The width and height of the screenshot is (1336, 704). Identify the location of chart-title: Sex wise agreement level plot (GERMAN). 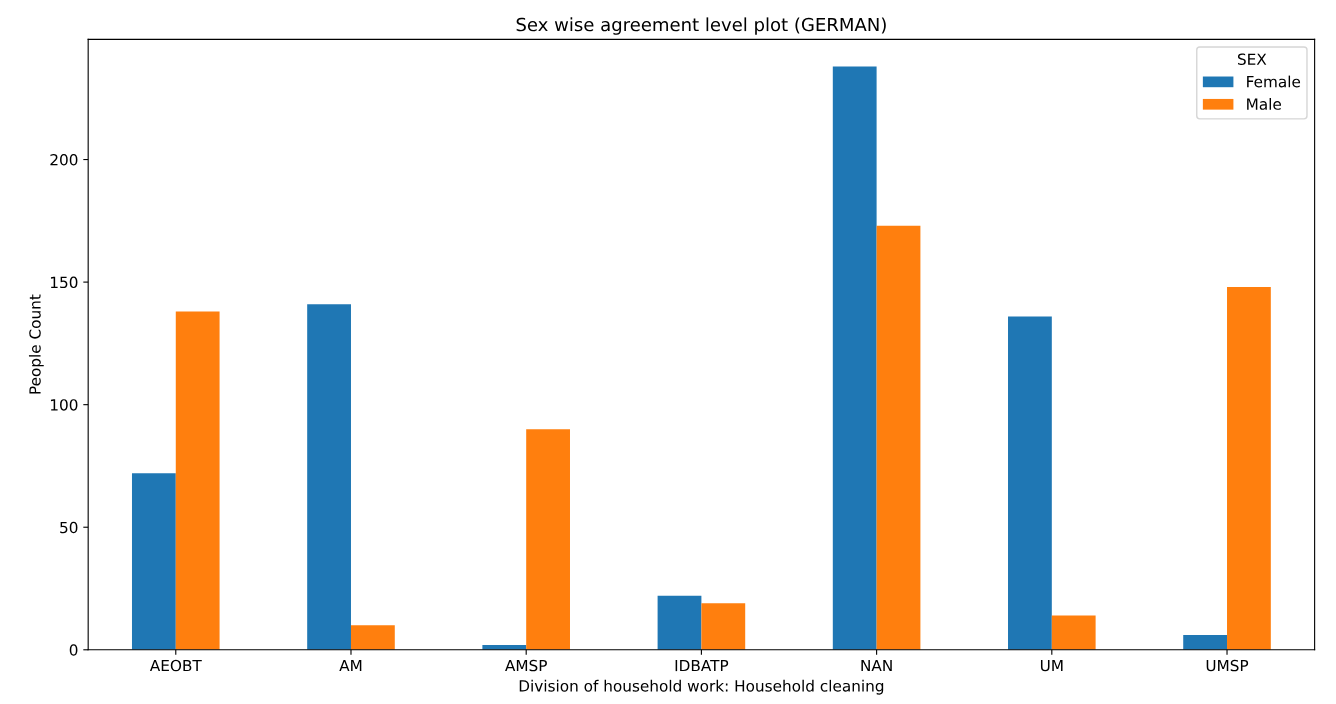
(701, 26).